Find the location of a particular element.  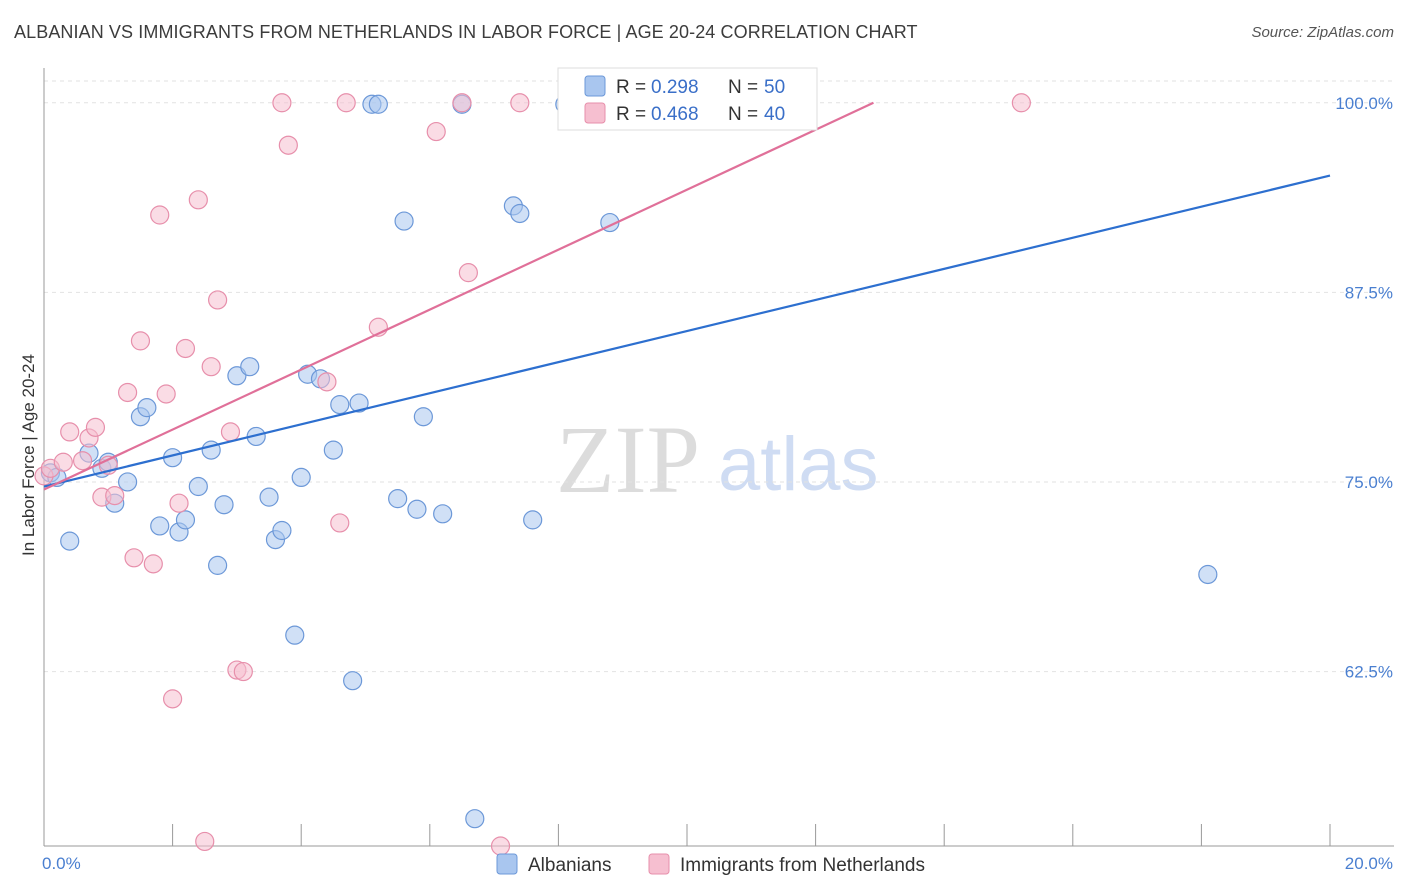

watermark-atlas: atlas is located at coordinates (798, 464).